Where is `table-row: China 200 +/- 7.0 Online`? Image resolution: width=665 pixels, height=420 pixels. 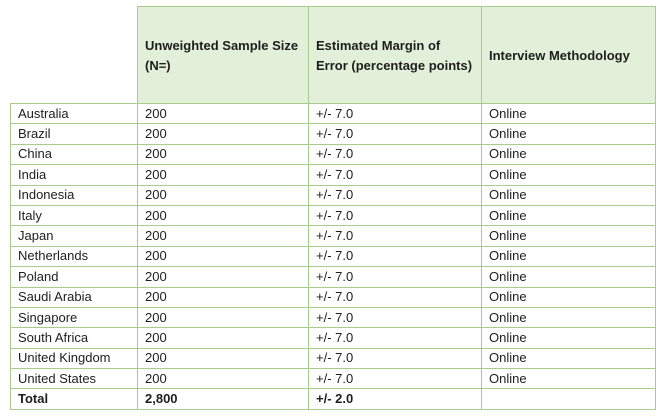
table-row: China 200 +/- 7.0 Online is located at coordinates (333, 154).